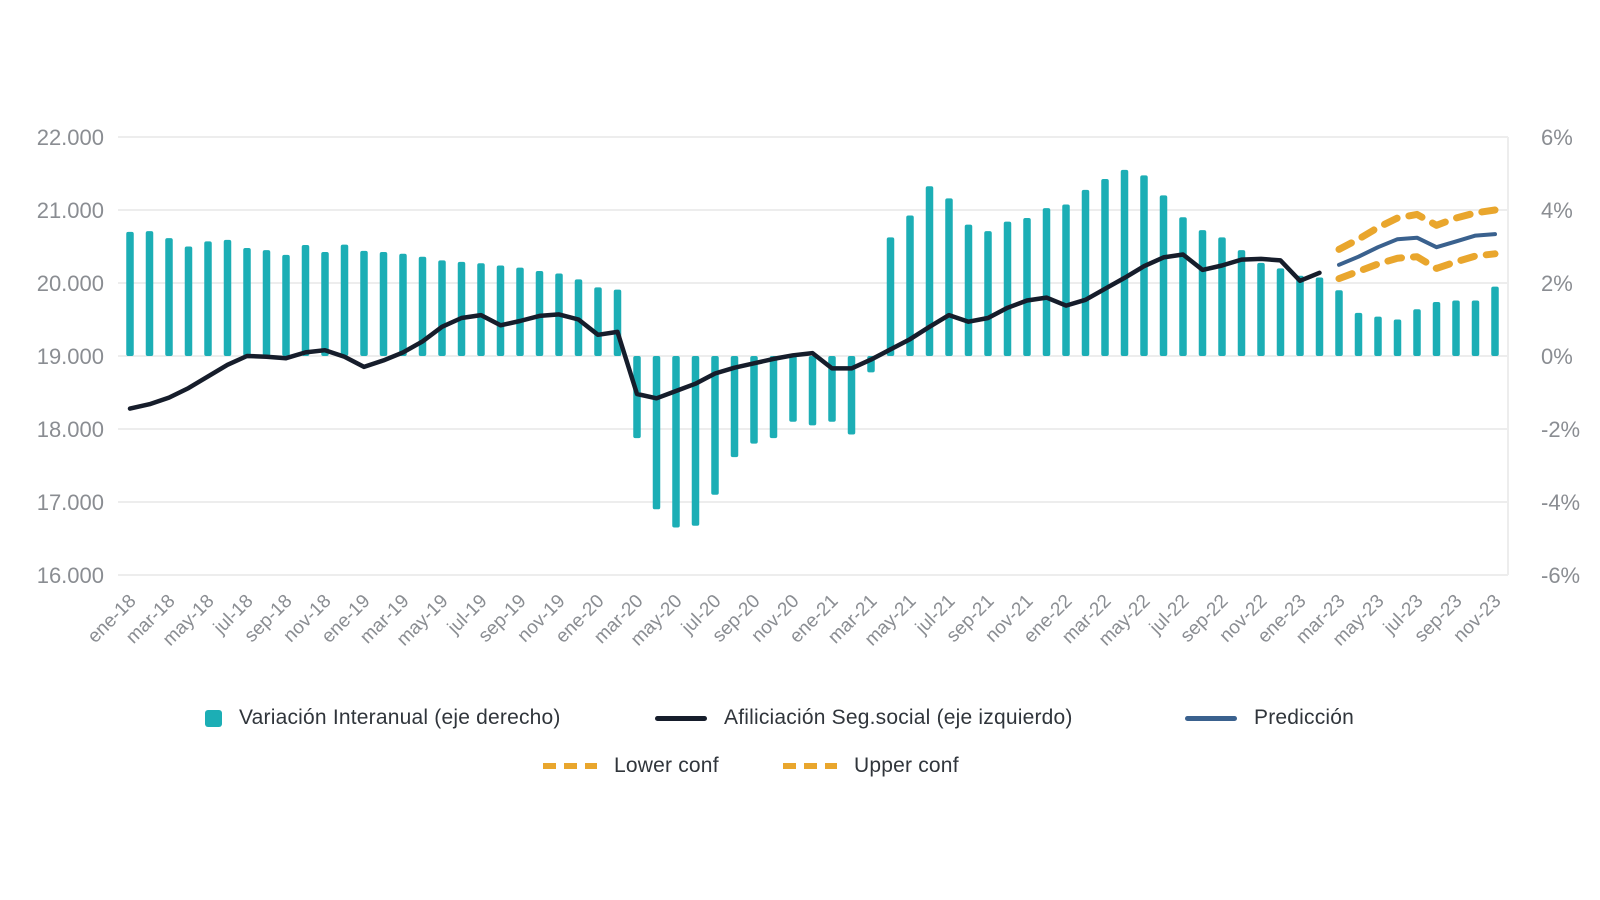 This screenshot has width=1600, height=900. I want to click on right-axis-tick-label: 2%, so click(1557, 283).